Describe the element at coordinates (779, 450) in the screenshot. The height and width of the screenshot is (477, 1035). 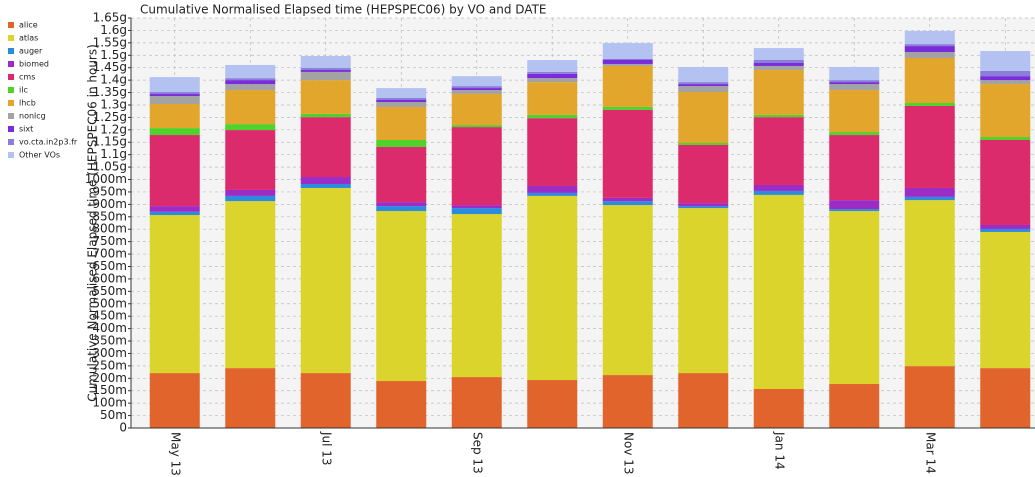
I see `x-tick-label: Jan 14` at that location.